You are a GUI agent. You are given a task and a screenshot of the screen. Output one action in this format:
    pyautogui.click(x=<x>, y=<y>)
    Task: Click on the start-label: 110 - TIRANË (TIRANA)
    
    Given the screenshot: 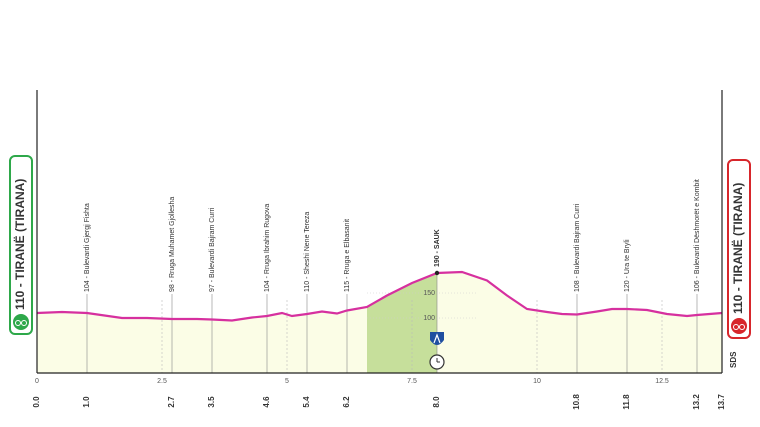 What is the action you would take?
    pyautogui.click(x=19, y=244)
    